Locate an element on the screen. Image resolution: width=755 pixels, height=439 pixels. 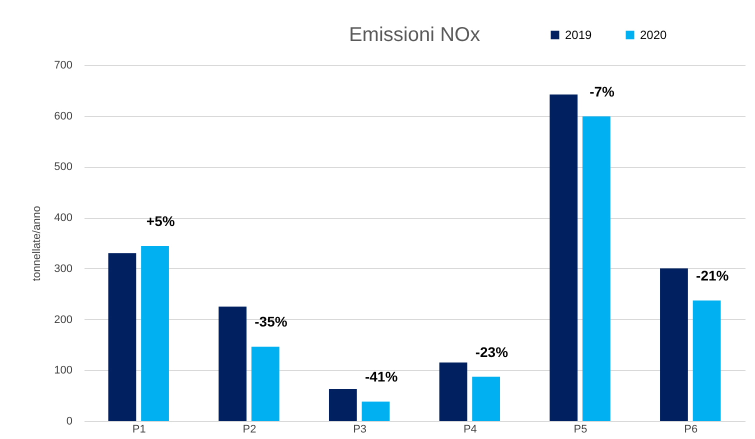
annotation: -41% is located at coordinates (381, 376).